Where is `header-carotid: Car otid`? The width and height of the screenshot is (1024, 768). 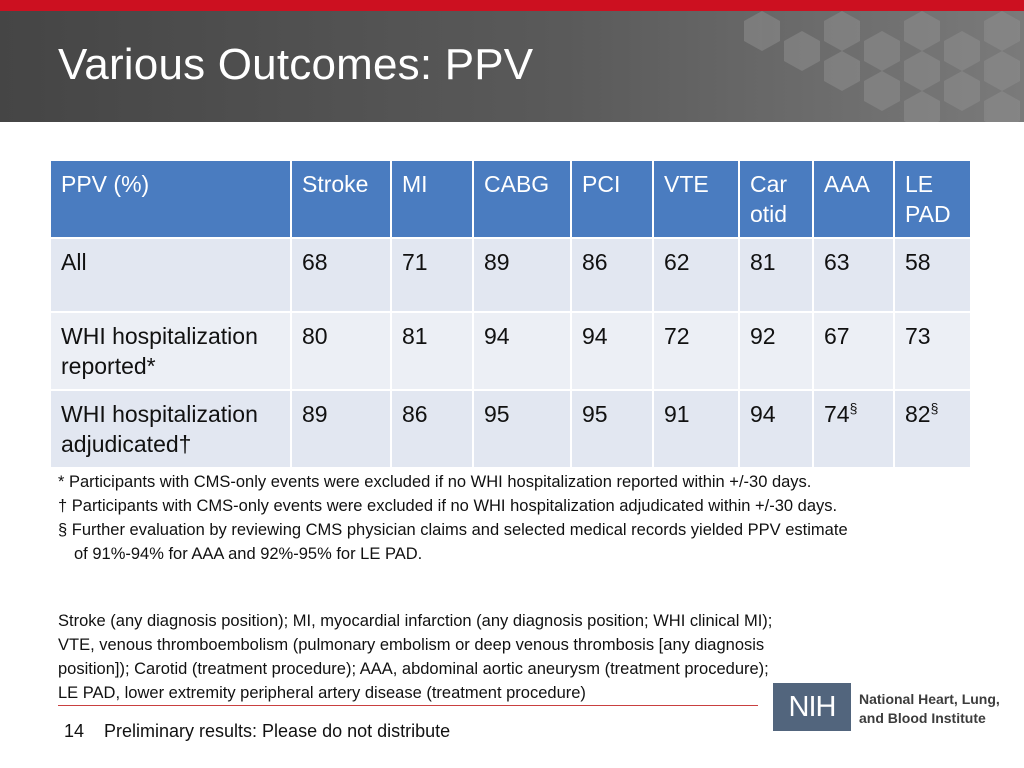 header-carotid: Car otid is located at coordinates (777, 200).